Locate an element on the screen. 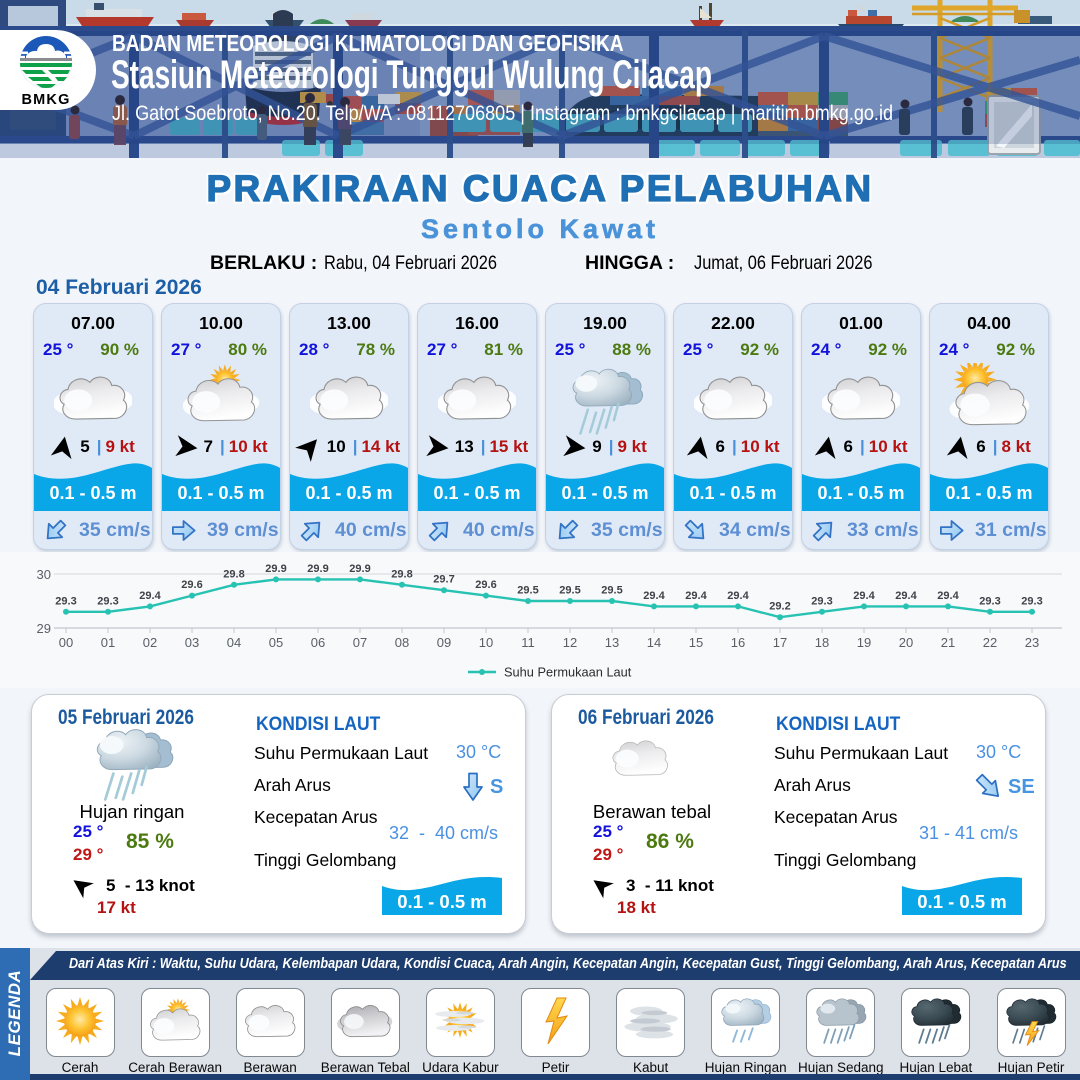 This screenshot has width=1080, height=1080. svg-text: 04 is located at coordinates (234, 642).